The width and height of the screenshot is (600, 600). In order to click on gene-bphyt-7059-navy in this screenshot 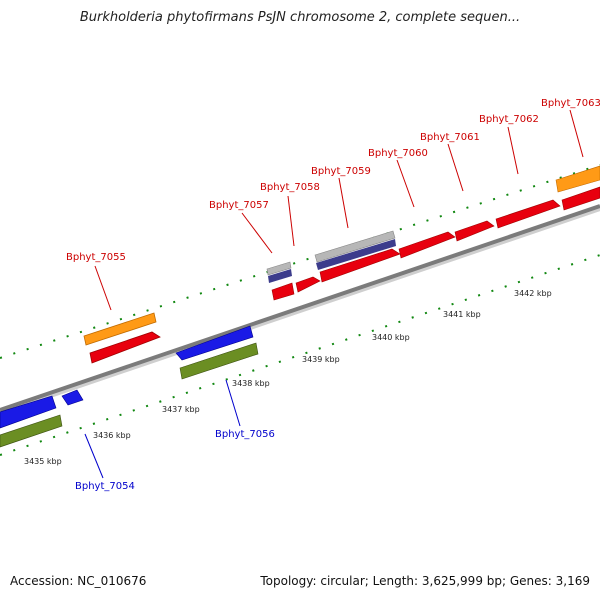, I will do `click(356, 254)`.